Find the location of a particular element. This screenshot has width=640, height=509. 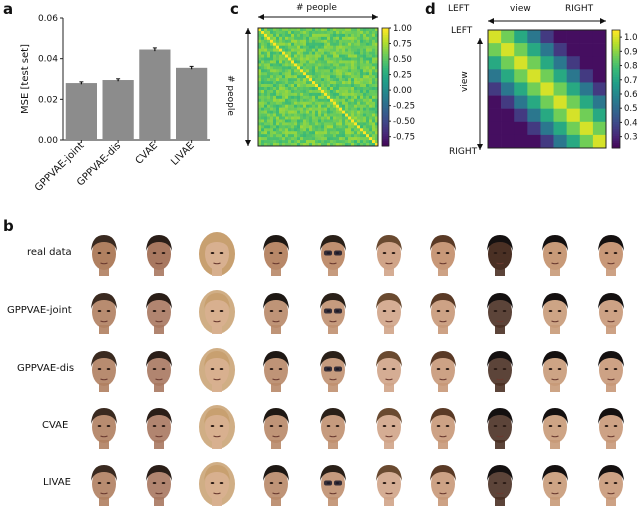

neck is located at coordinates (389, 501).